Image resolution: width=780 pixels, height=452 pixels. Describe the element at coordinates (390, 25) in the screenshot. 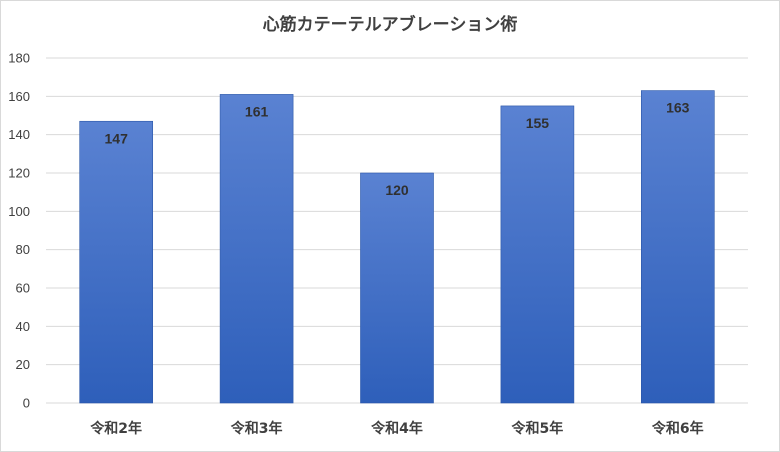

I see `chart-title: 心筋カテーテルアブレーション術` at that location.